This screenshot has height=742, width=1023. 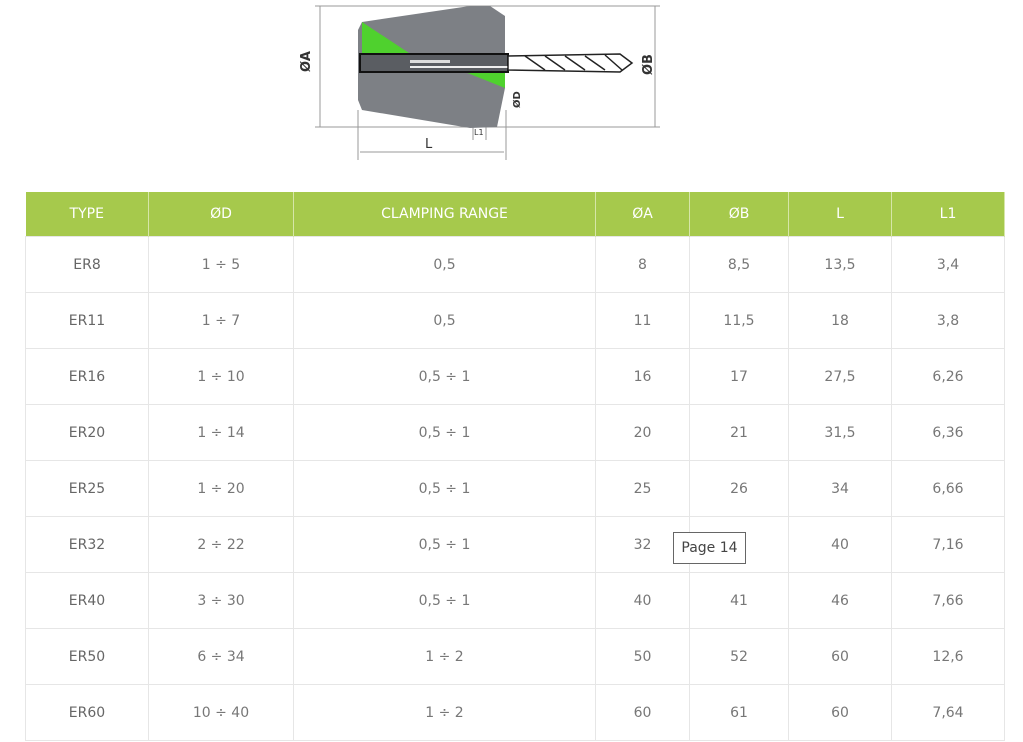 What do you see at coordinates (648, 64) in the screenshot?
I see `label-b: ØB` at bounding box center [648, 64].